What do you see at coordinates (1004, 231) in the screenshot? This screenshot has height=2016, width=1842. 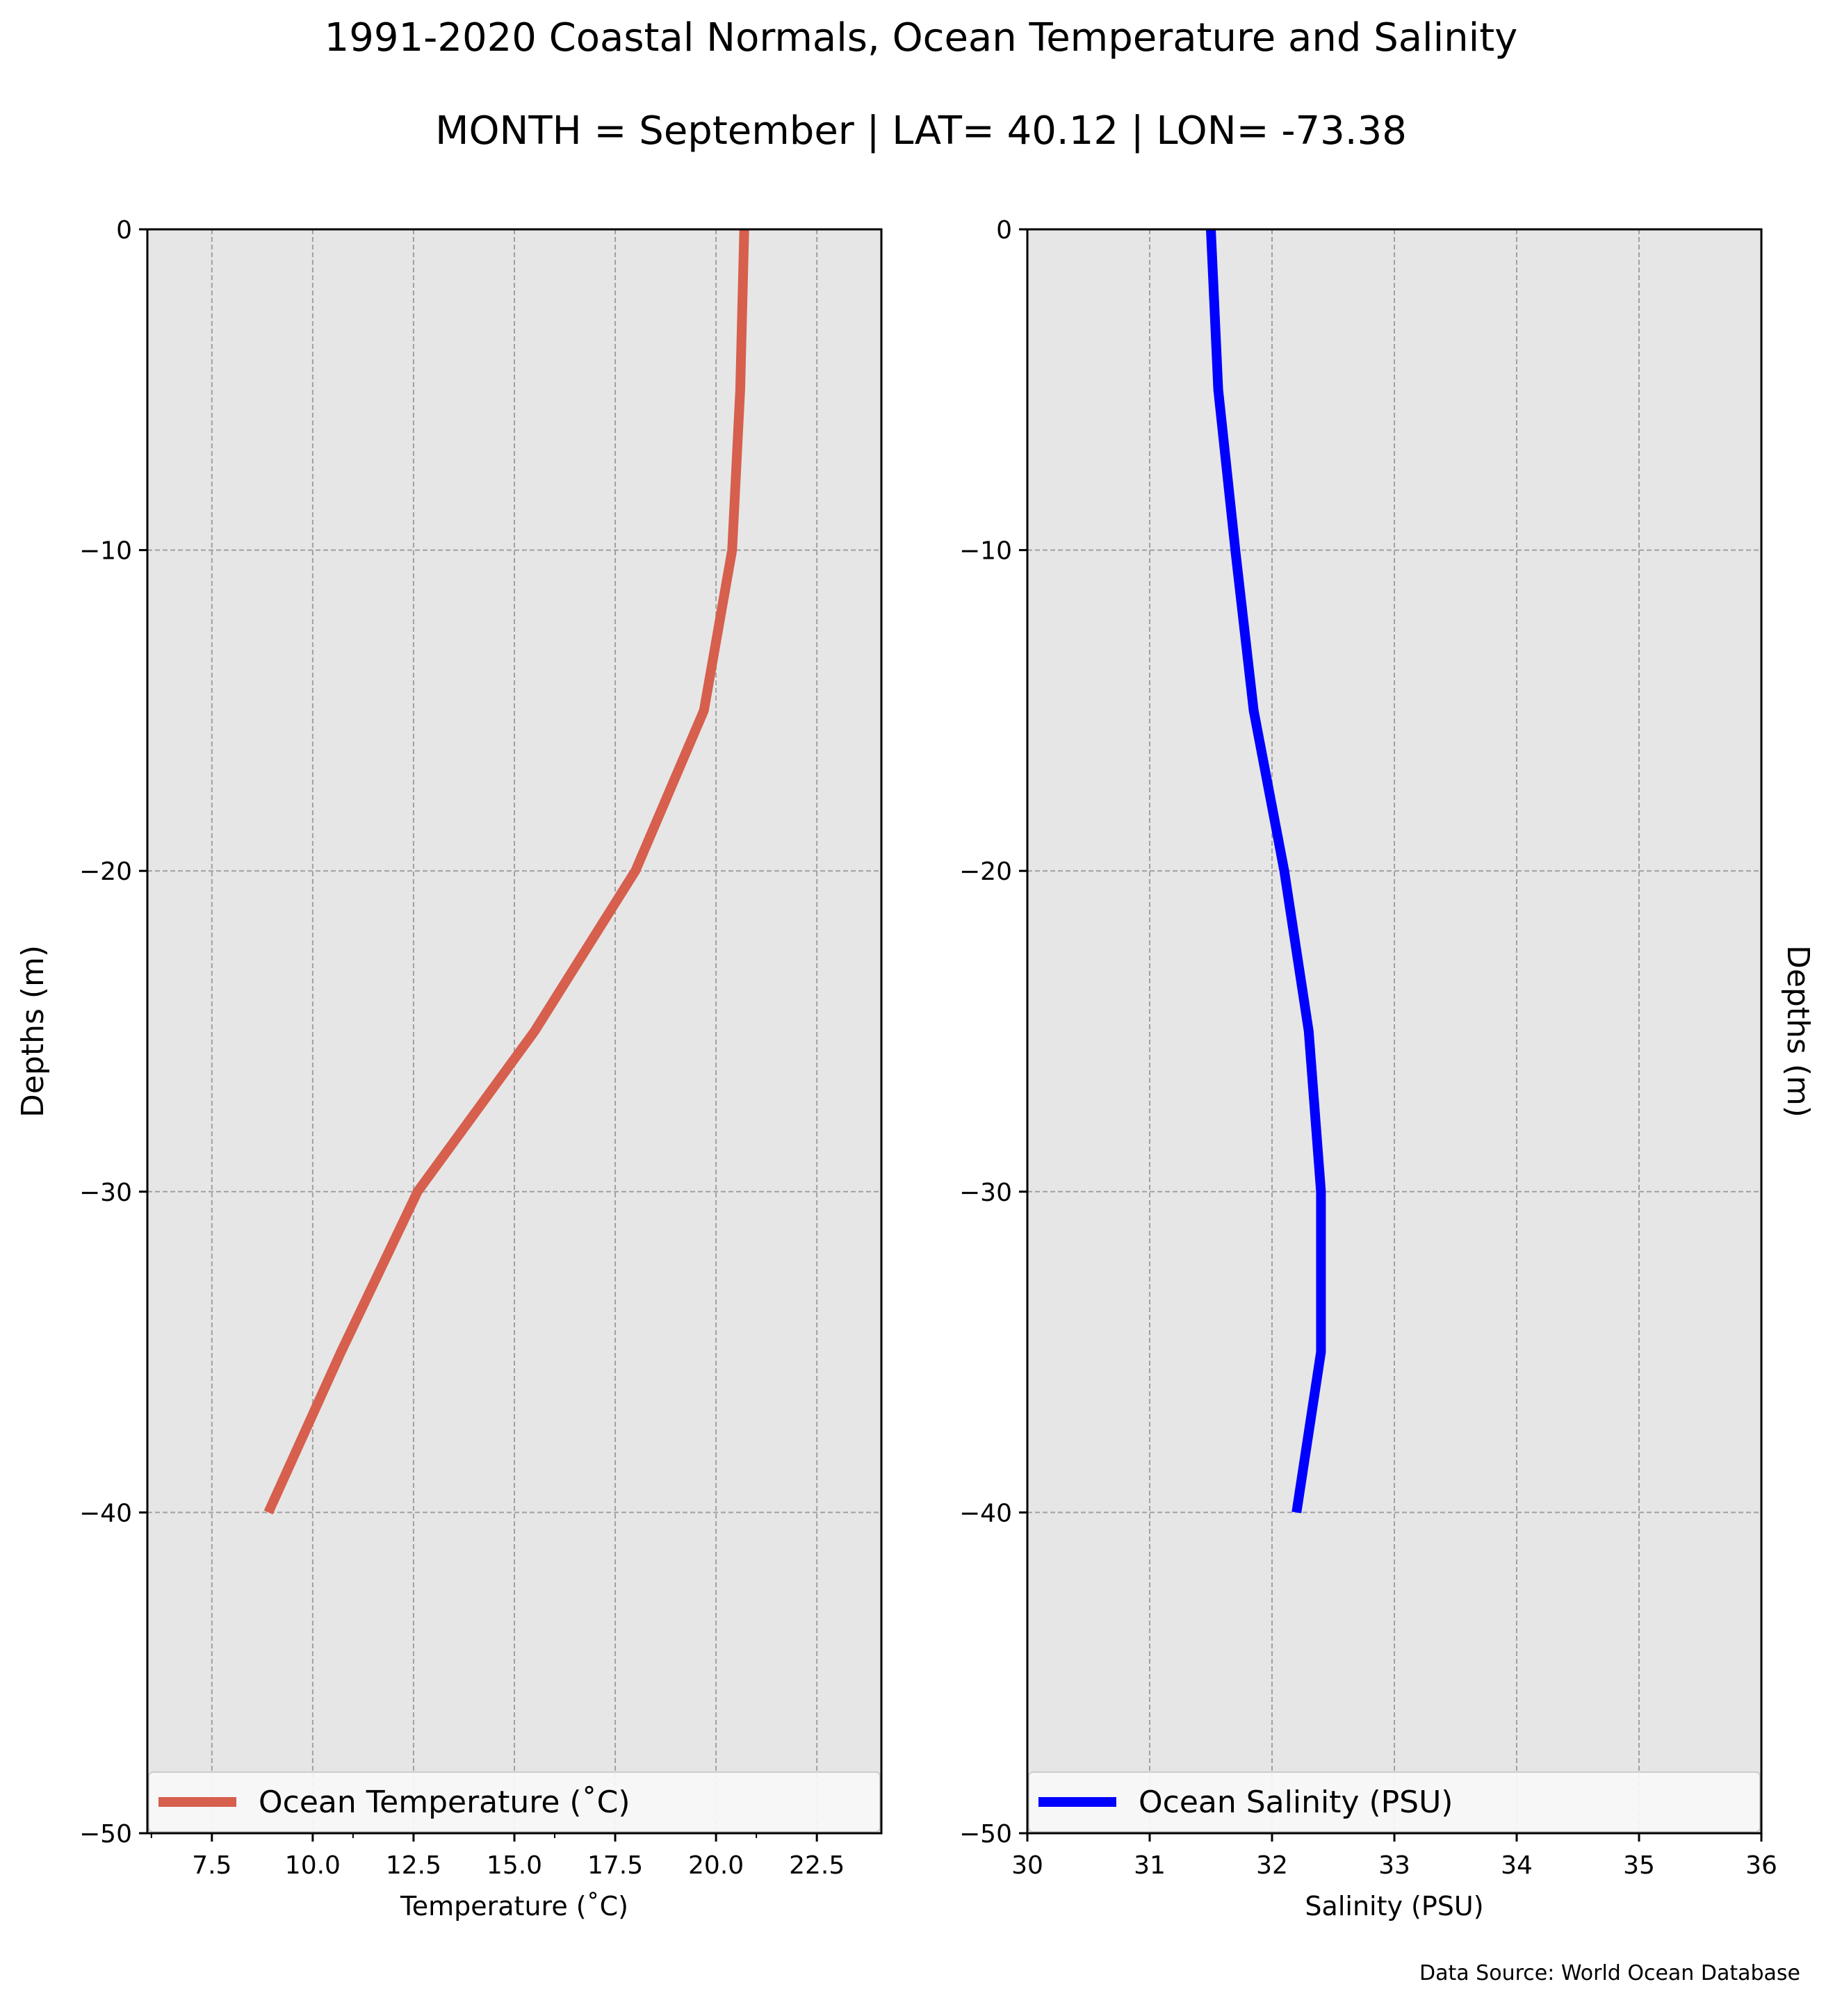 I see `salinity-ytick-label-0: 0` at bounding box center [1004, 231].